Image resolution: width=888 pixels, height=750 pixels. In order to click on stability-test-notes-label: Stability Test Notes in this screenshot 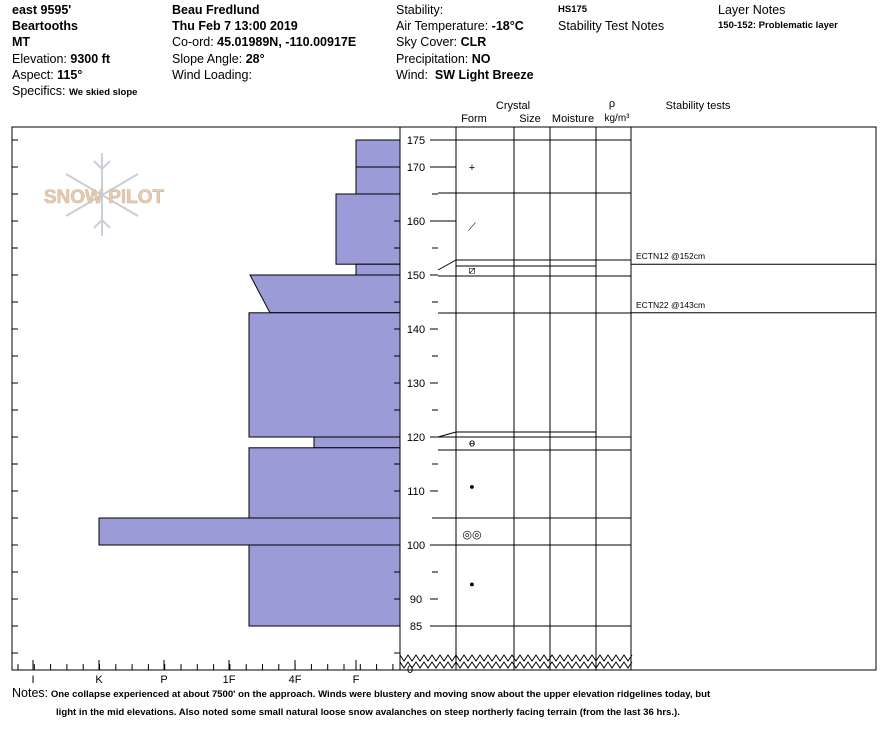, I will do `click(611, 26)`.